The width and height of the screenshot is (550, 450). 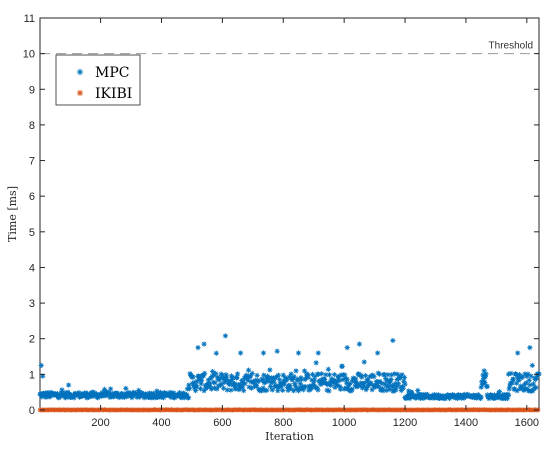 What do you see at coordinates (32, 126) in the screenshot?
I see `y-tick-label: 8` at bounding box center [32, 126].